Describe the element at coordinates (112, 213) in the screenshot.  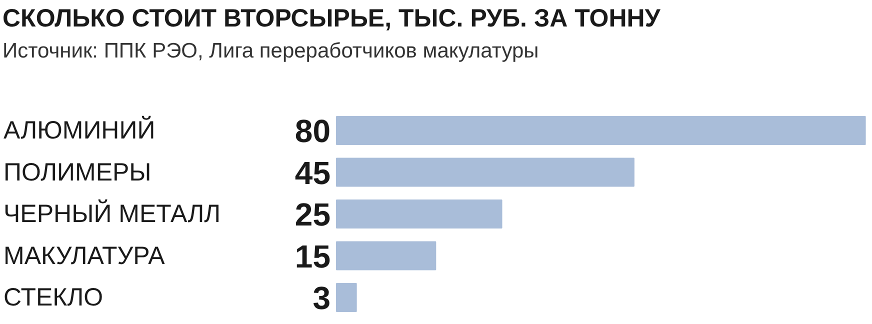
I see `y-tick-label: ЧЕРНЫЙ МЕТАЛЛ` at that location.